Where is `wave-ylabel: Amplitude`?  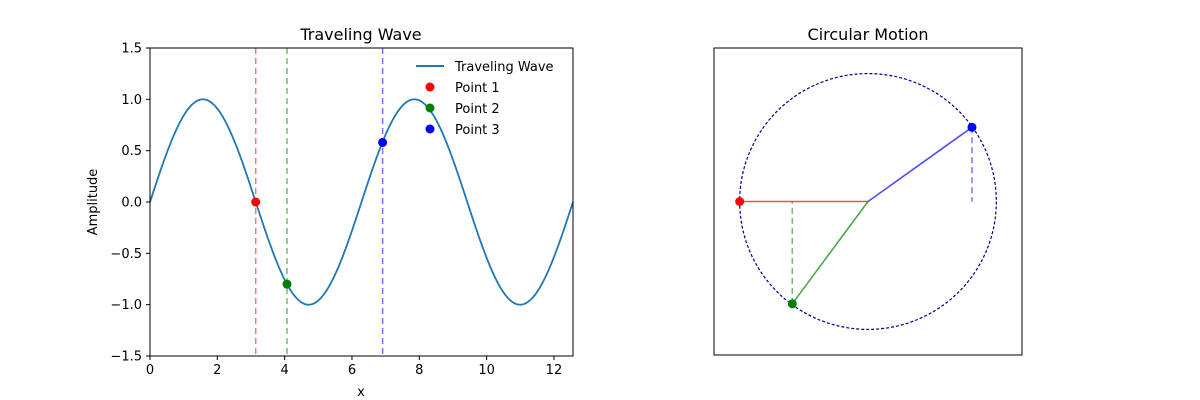
wave-ylabel: Amplitude is located at coordinates (93, 202).